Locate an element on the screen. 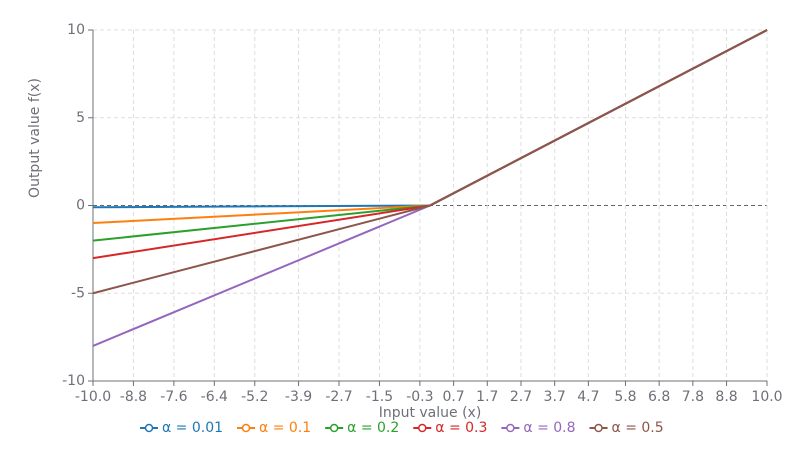 The width and height of the screenshot is (802, 451). y-tick-label: -10 is located at coordinates (73, 381).